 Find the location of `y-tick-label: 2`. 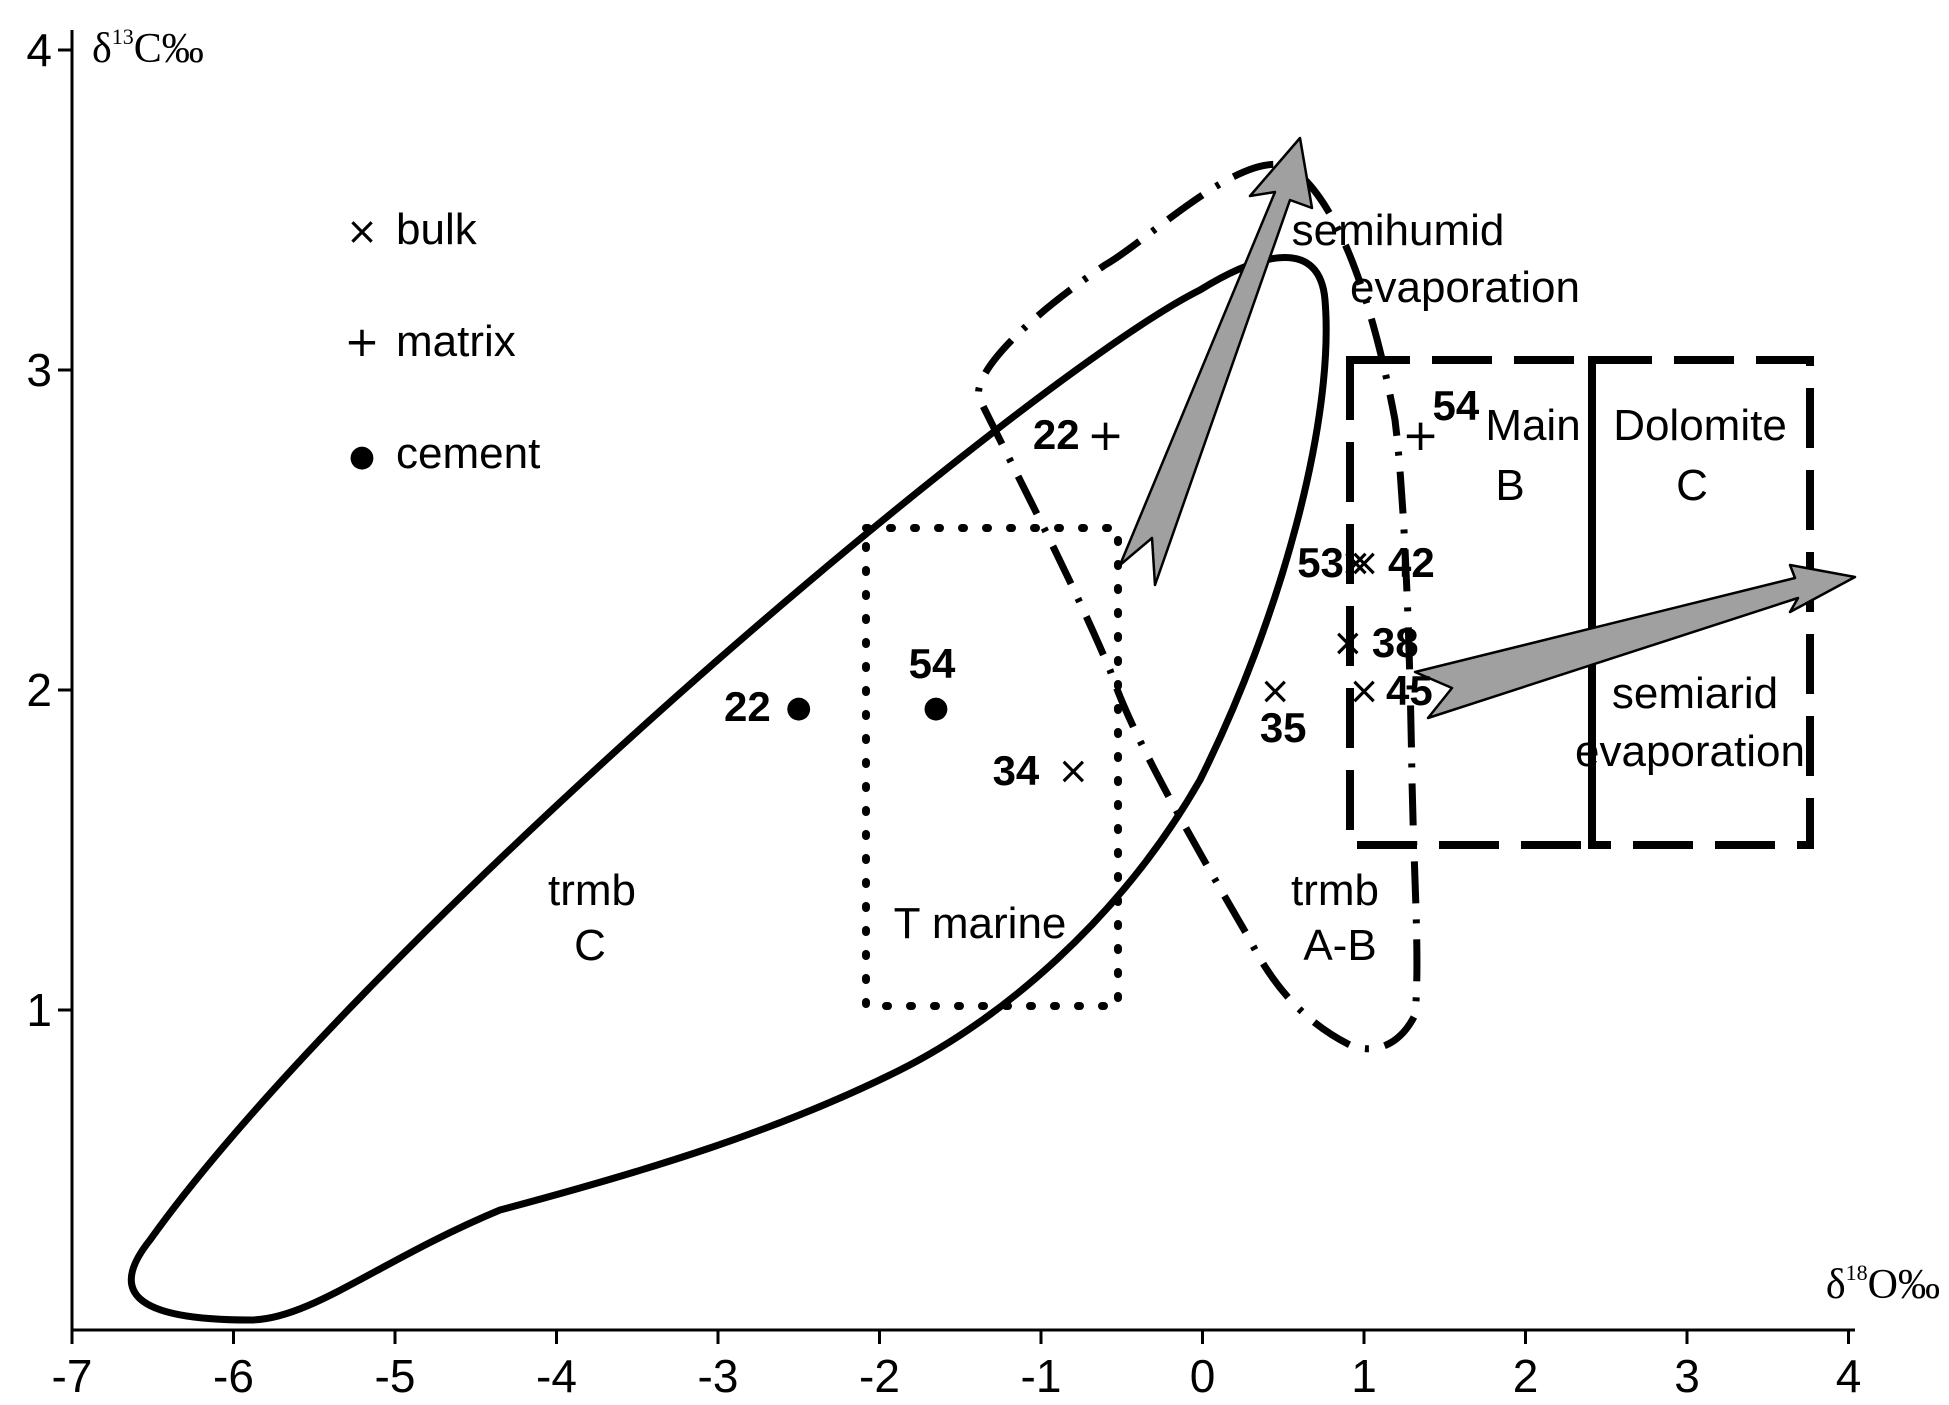

y-tick-label: 2 is located at coordinates (39, 690).